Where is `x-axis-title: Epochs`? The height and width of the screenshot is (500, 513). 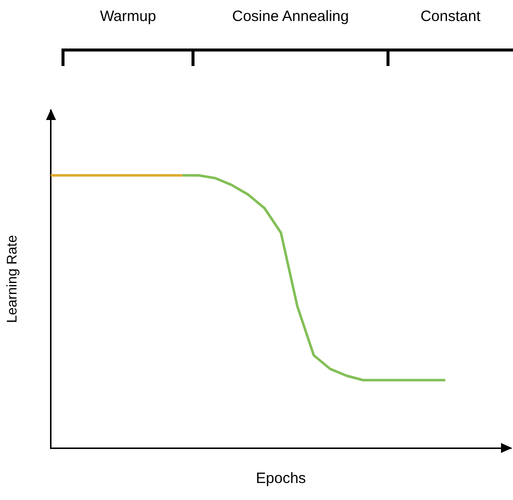
x-axis-title: Epochs is located at coordinates (281, 479).